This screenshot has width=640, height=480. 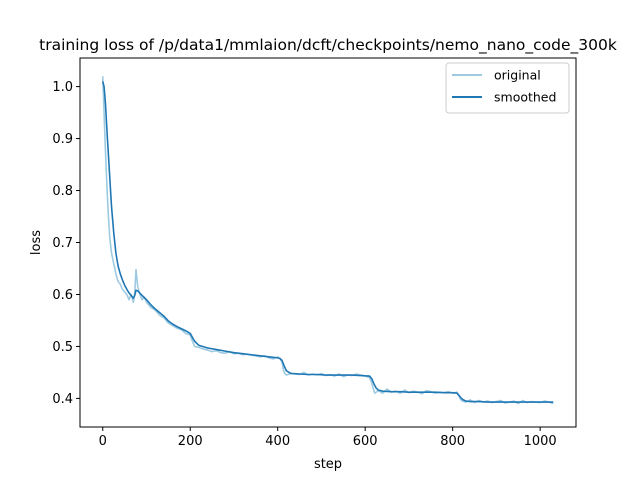 I want to click on legend-label-smoothed: smoothed, so click(x=525, y=97).